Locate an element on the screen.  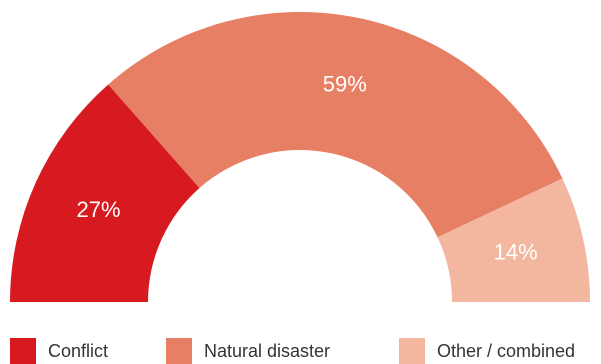
legend-item-other-combined: Other / combined is located at coordinates (487, 351).